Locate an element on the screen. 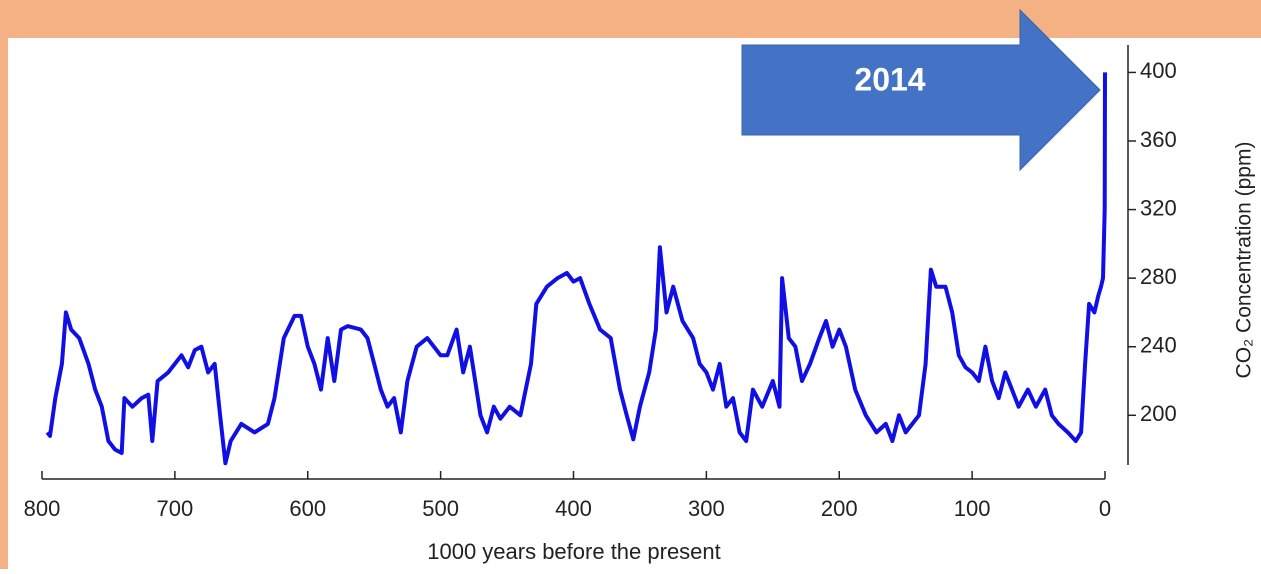  x-tick-label: 400 is located at coordinates (573, 508).